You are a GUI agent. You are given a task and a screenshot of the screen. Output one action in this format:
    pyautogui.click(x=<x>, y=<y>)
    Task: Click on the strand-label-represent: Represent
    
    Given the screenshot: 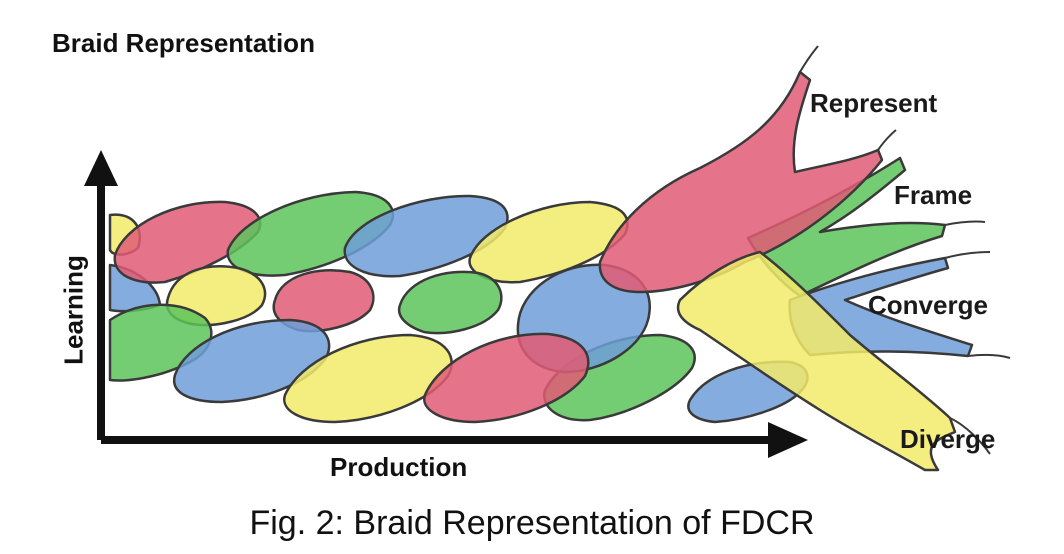 What is the action you would take?
    pyautogui.click(x=874, y=103)
    